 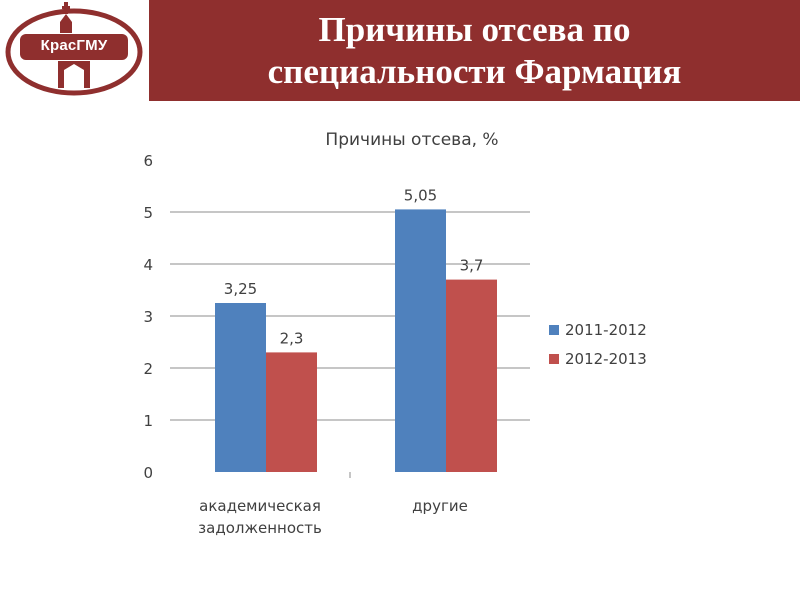 What do you see at coordinates (598, 344) in the screenshot?
I see `chart-legend: 2011-2012 2012-2013` at bounding box center [598, 344].